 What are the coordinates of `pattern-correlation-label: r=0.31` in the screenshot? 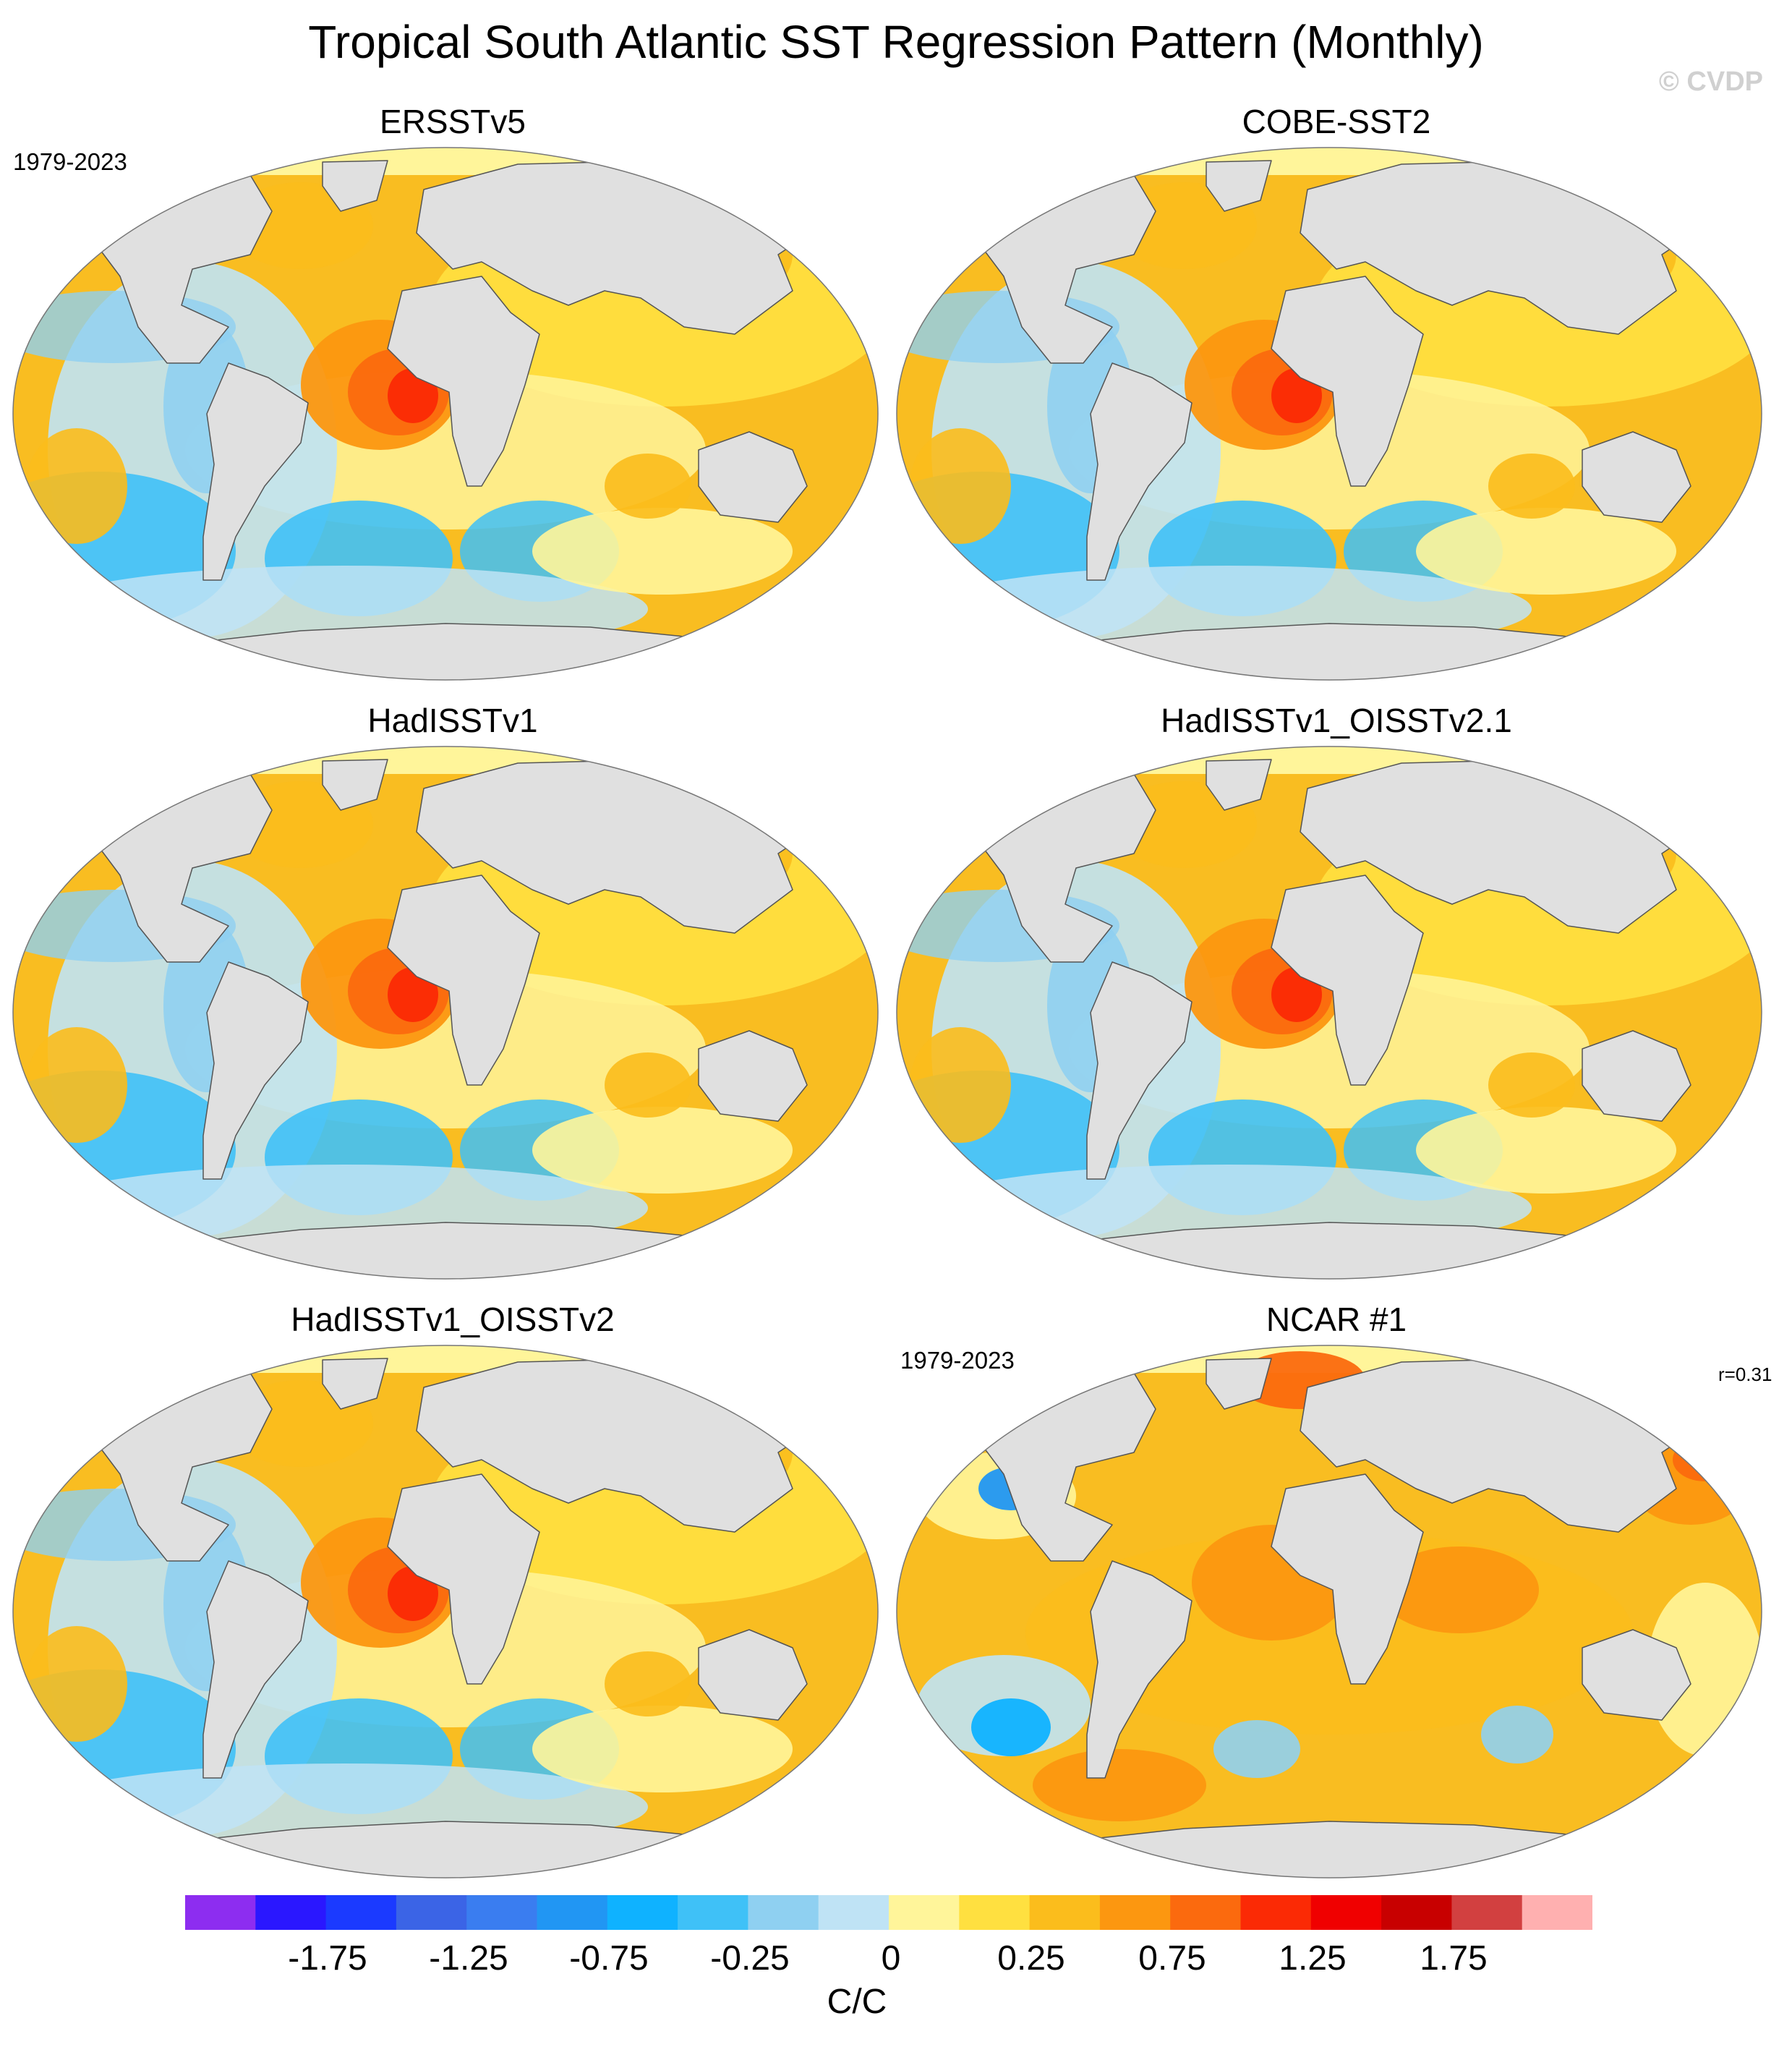 It's located at (1745, 1374).